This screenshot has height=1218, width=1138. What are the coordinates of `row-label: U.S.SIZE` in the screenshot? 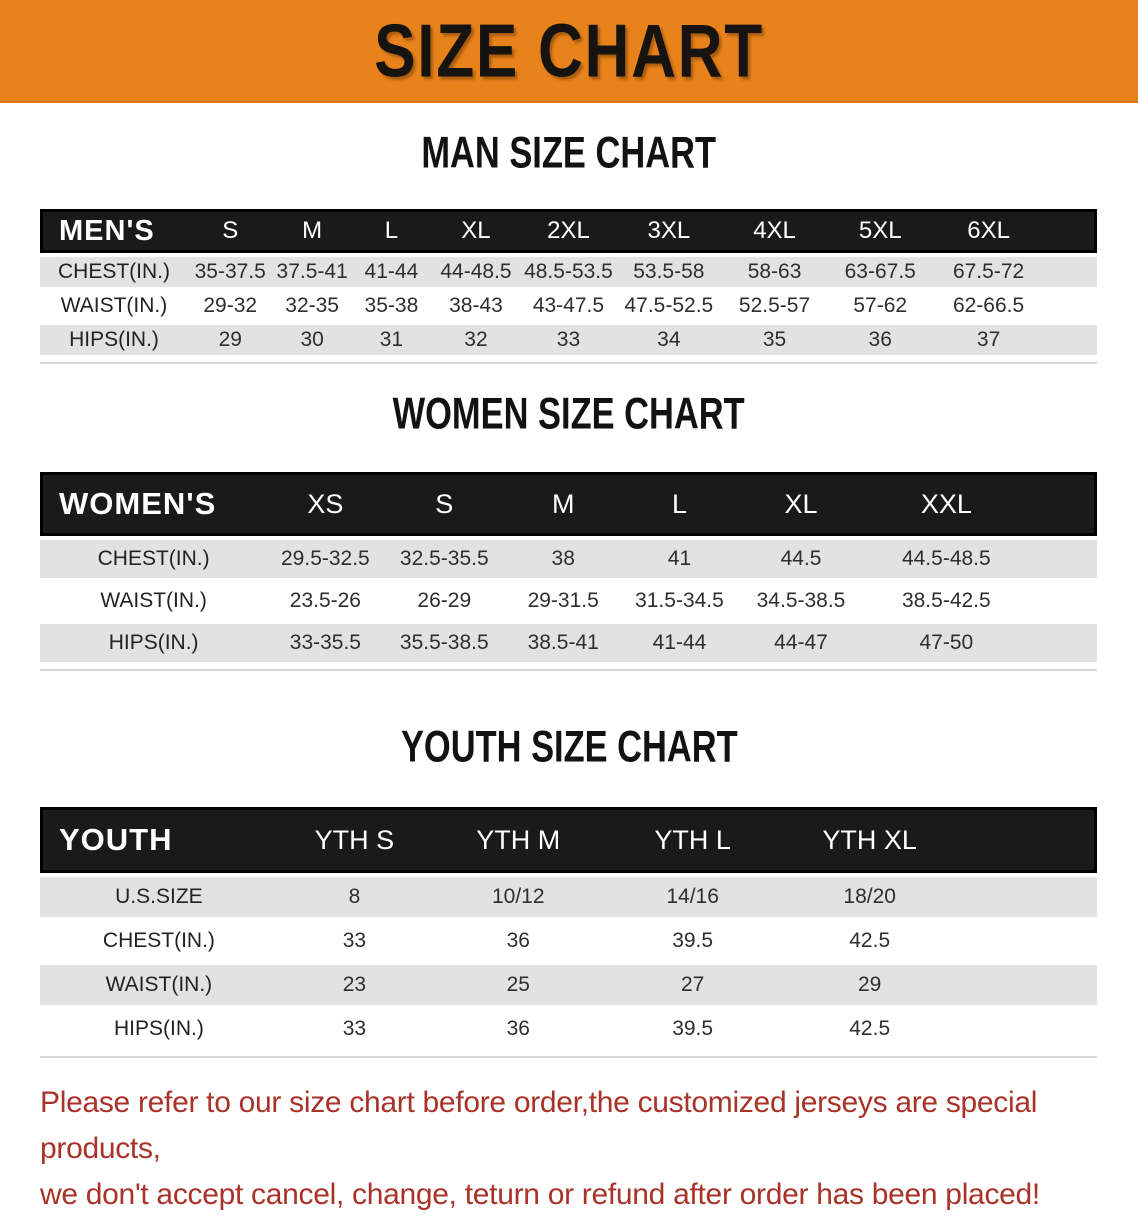 It's located at (159, 897).